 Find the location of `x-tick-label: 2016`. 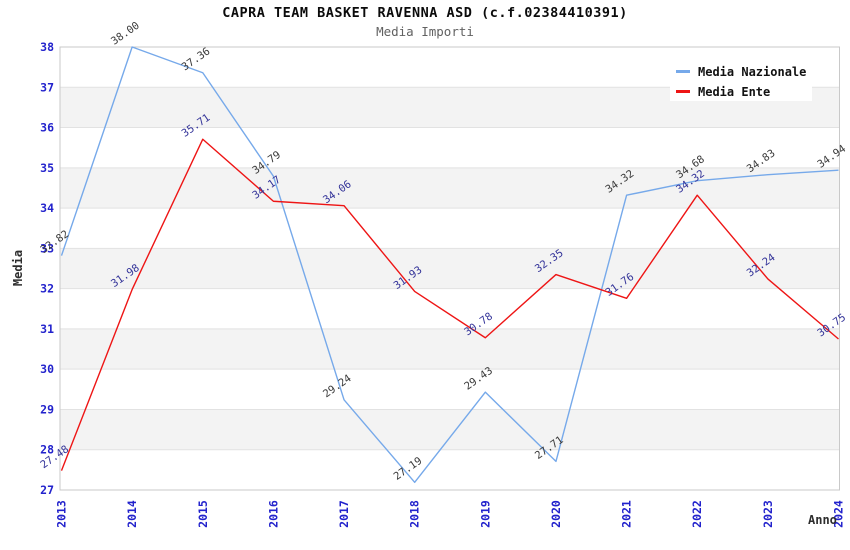

x-tick-label: 2016 is located at coordinates (273, 514).